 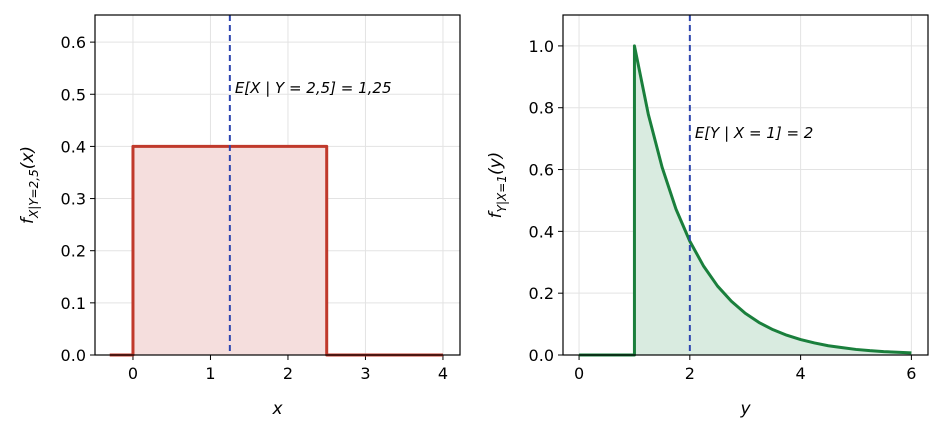 I want to click on x-axis-label: x, so click(x=277, y=409).